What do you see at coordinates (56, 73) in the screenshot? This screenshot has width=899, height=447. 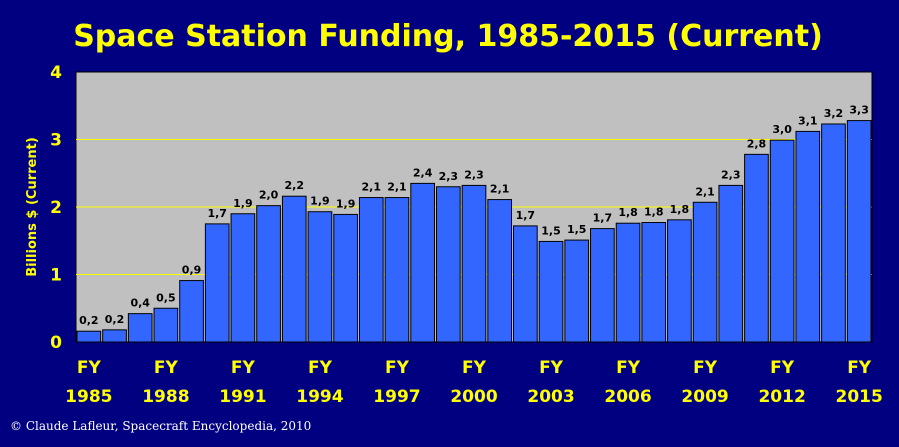 I see `y-tick-label: 4` at bounding box center [56, 73].